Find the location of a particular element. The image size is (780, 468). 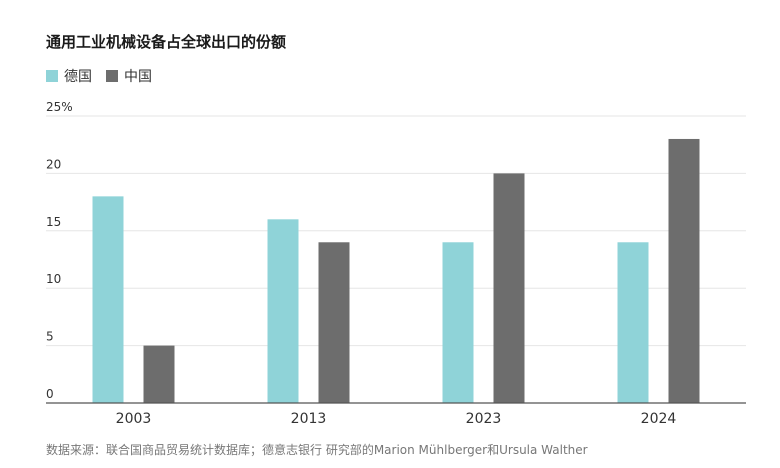

x-tick-label: 2013 is located at coordinates (309, 419).